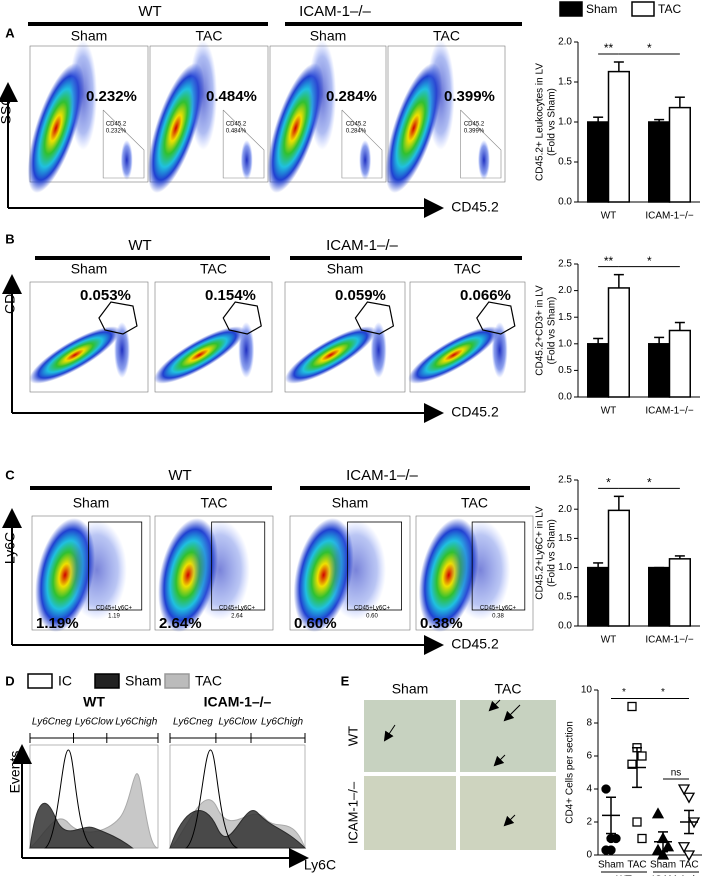 The width and height of the screenshot is (709, 876). I want to click on y-axis-label: CD3, so click(10, 300).